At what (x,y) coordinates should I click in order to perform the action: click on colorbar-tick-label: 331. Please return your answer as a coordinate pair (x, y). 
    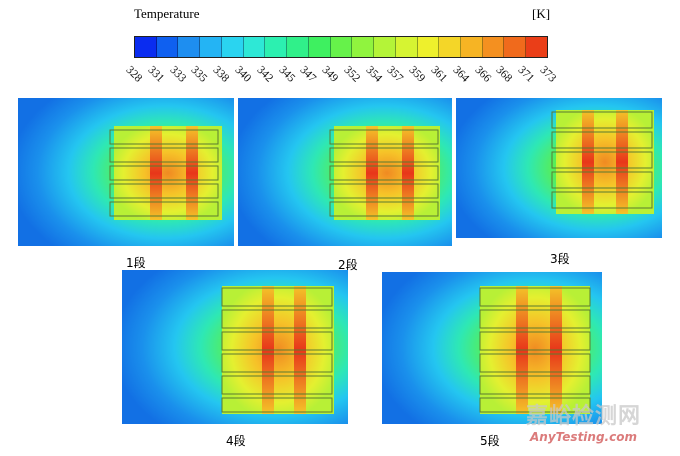
    Looking at the image, I should click on (155, 74).